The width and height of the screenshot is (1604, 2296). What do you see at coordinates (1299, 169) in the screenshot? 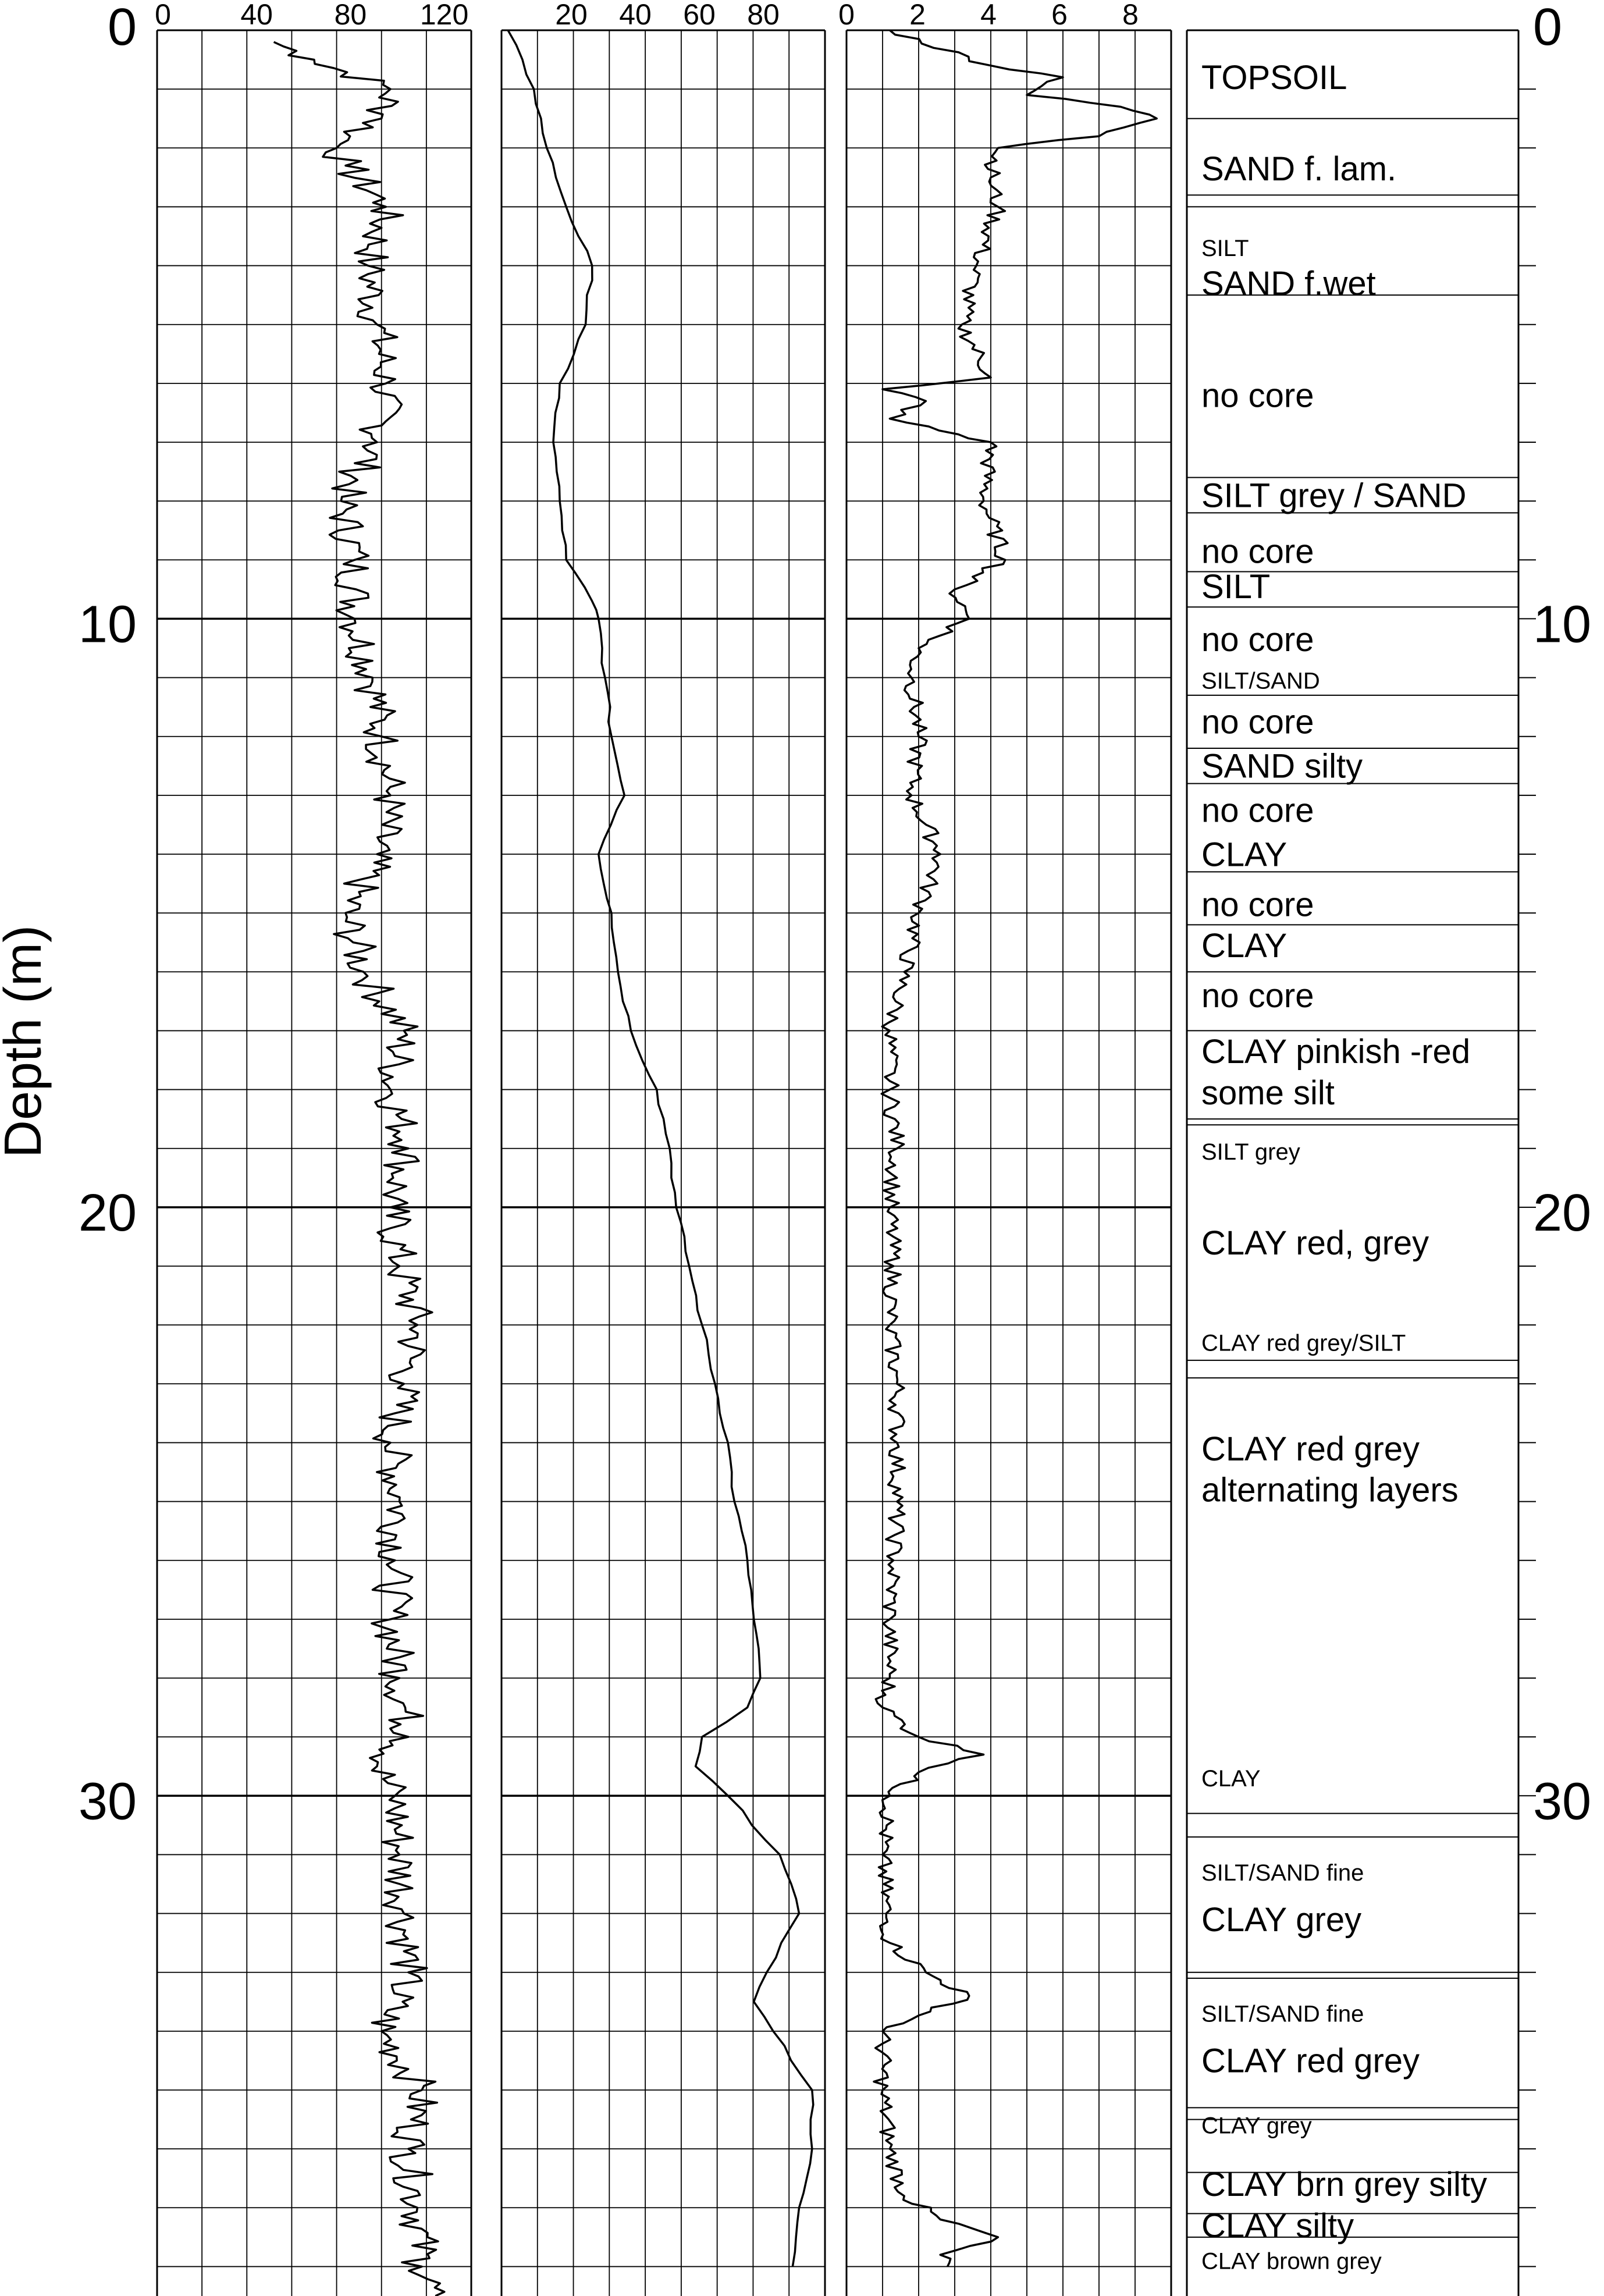
I see `lithology-label: SAND f. lam.` at bounding box center [1299, 169].